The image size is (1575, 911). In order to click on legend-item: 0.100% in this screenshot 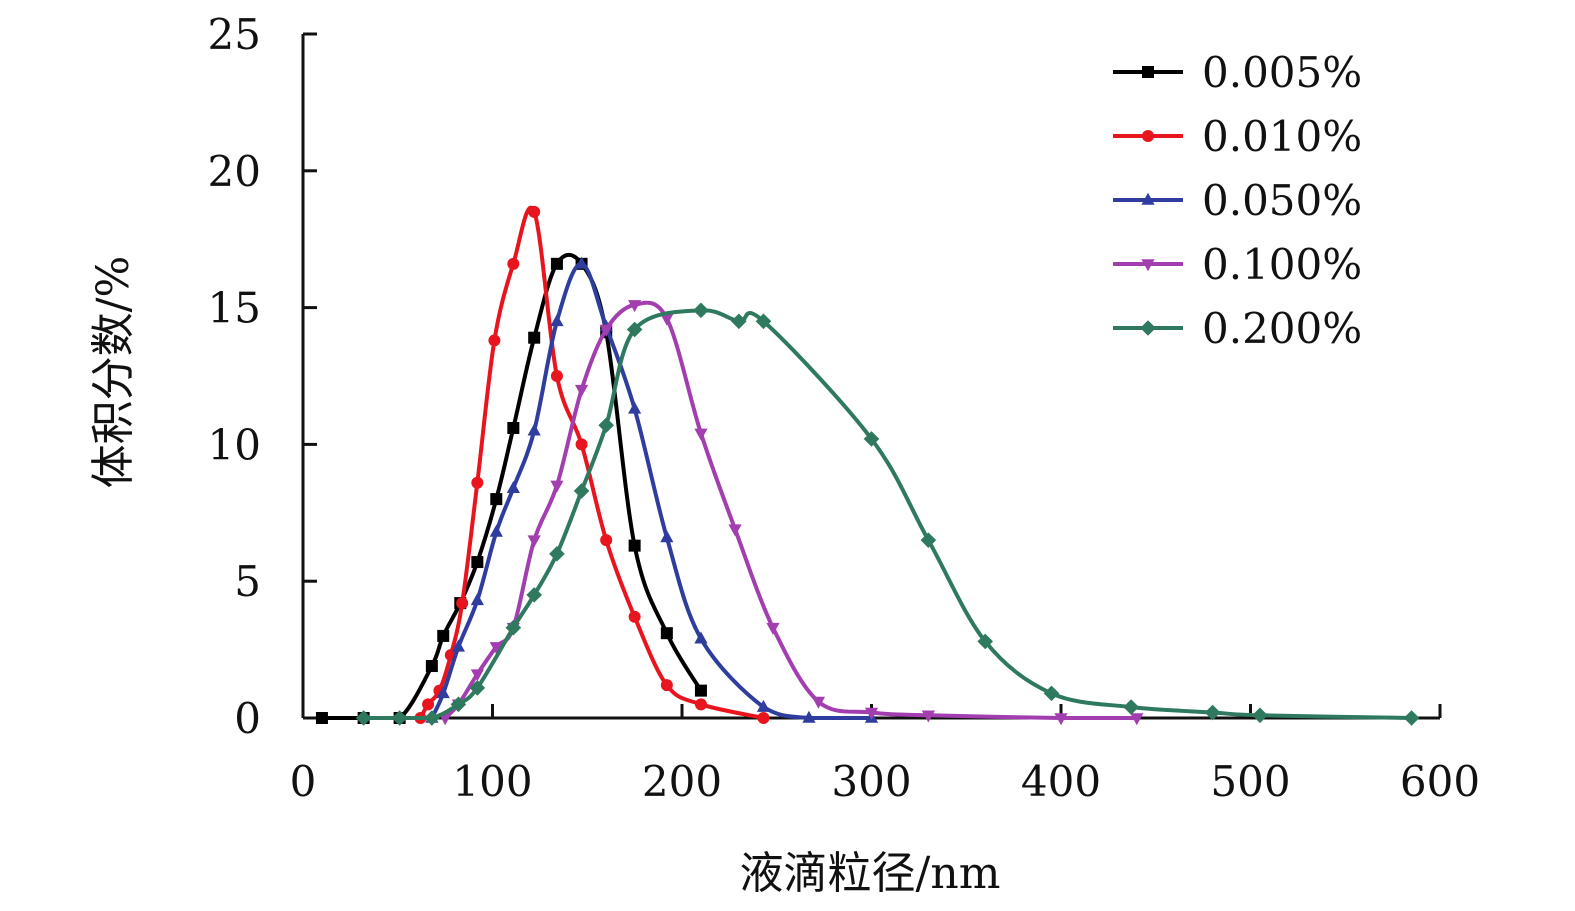, I will do `click(1237, 264)`.